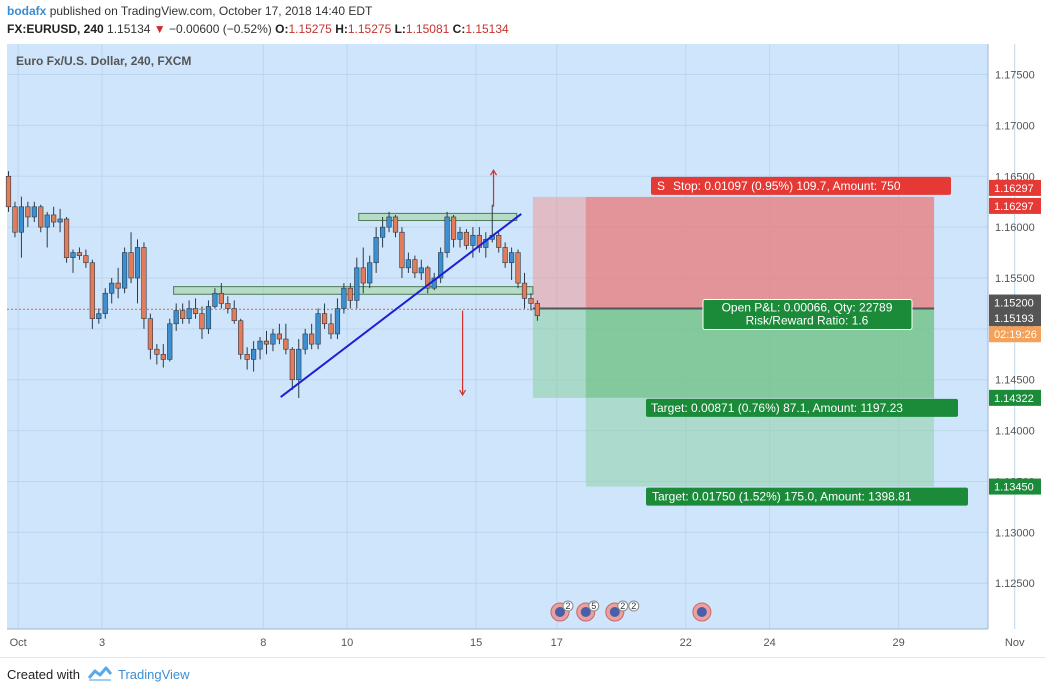 This screenshot has width=1046, height=692. Describe the element at coordinates (1015, 643) in the screenshot. I see `time-tick-label: Nov` at that location.